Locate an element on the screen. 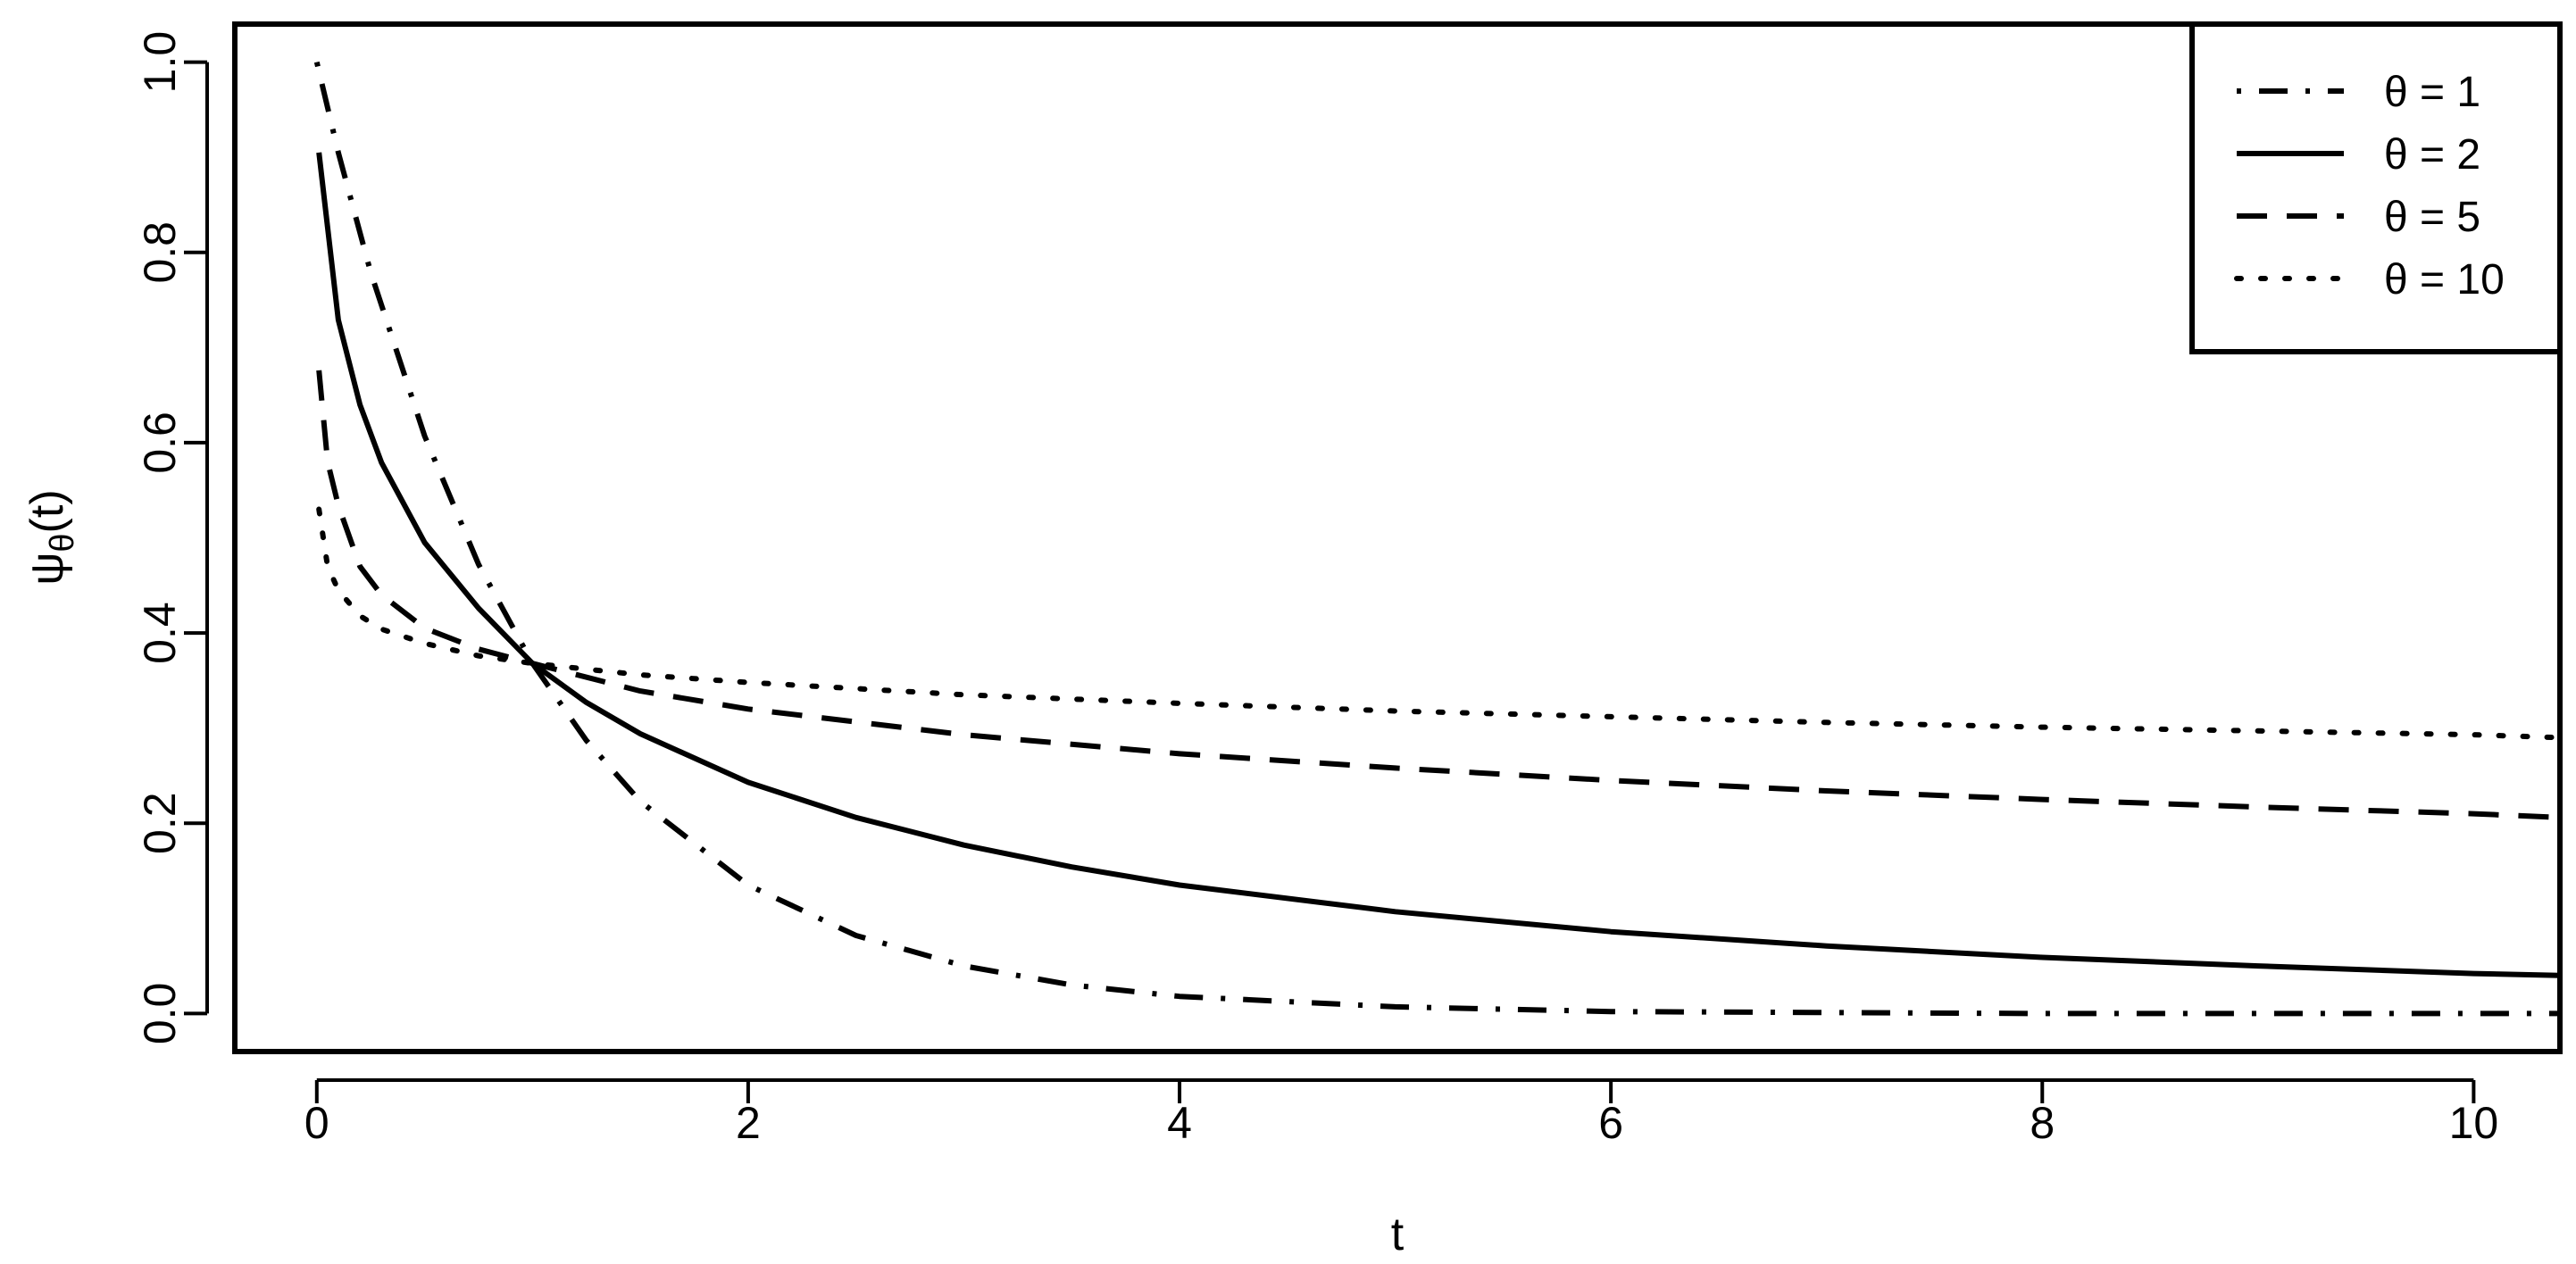 The height and width of the screenshot is (1264, 2576). y-axis: 0.0 0.2 0.4 0.6 0.8 1.0 is located at coordinates (172, 538).